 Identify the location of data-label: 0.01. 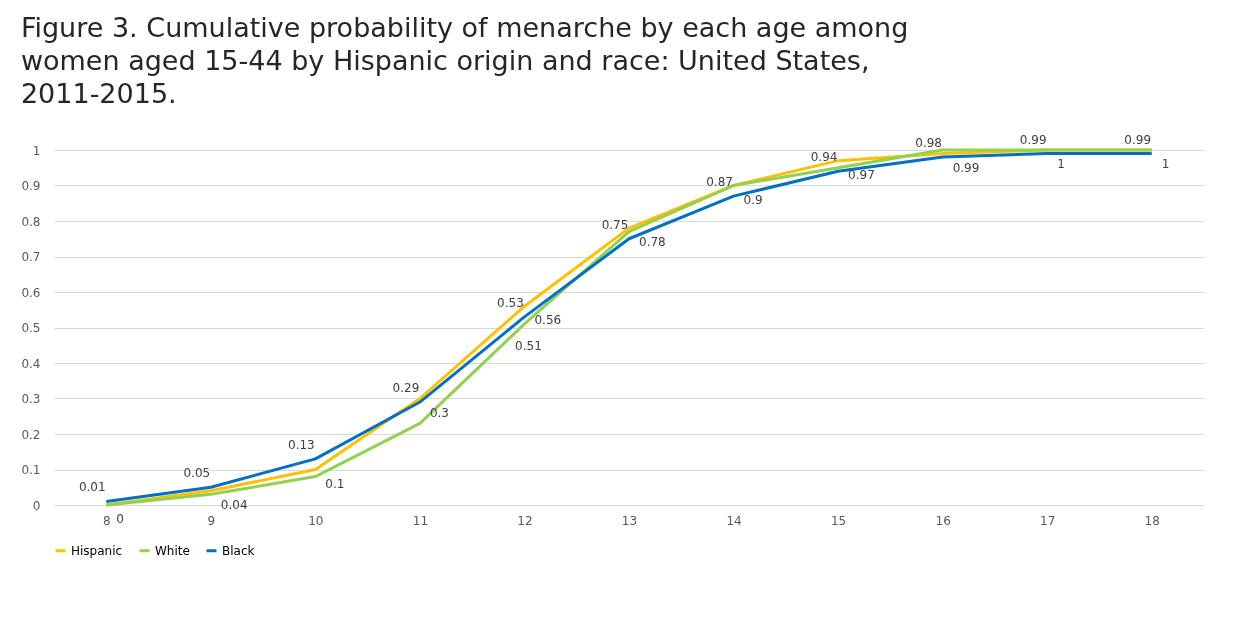
(92, 487).